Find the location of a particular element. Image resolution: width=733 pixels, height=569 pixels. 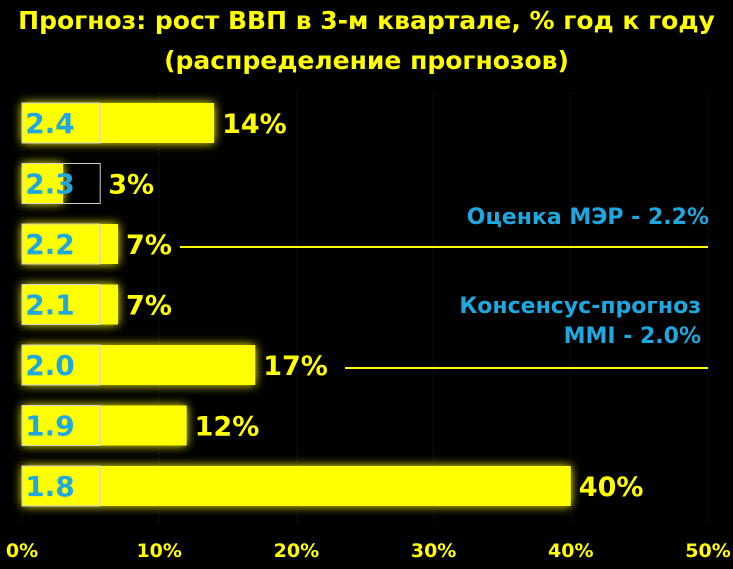

category-label: 2.3 is located at coordinates (50, 184).